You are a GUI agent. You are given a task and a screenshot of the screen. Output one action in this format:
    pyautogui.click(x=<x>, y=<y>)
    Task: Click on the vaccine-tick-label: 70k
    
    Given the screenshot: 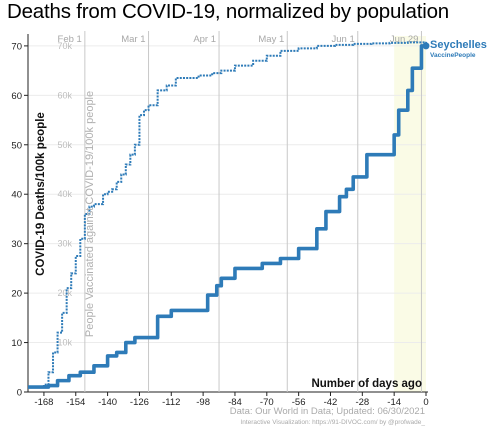 What is the action you would take?
    pyautogui.click(x=64, y=46)
    